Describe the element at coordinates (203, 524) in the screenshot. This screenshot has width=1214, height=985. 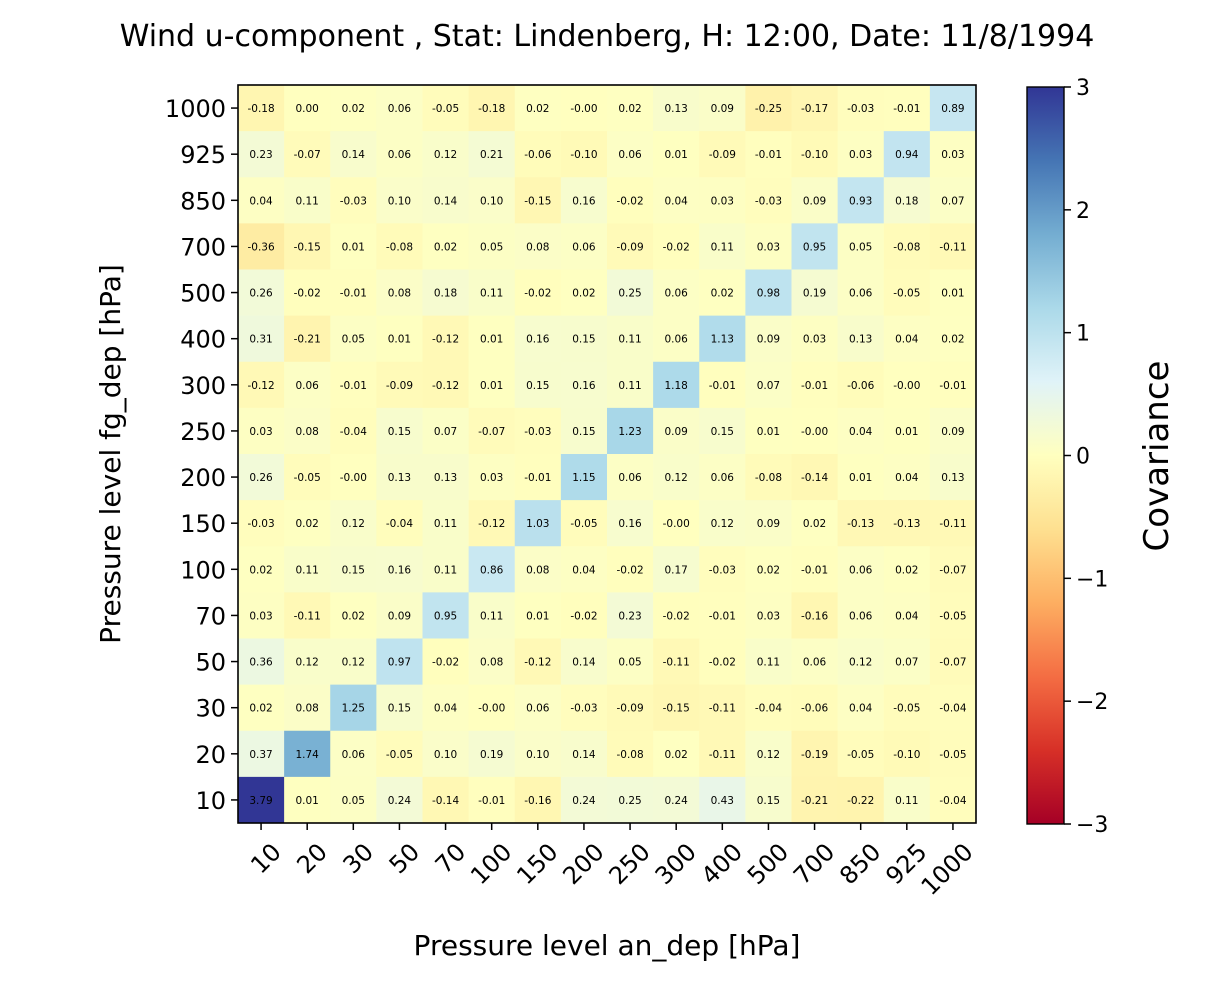
I see `y-tick-label: 150` at that location.